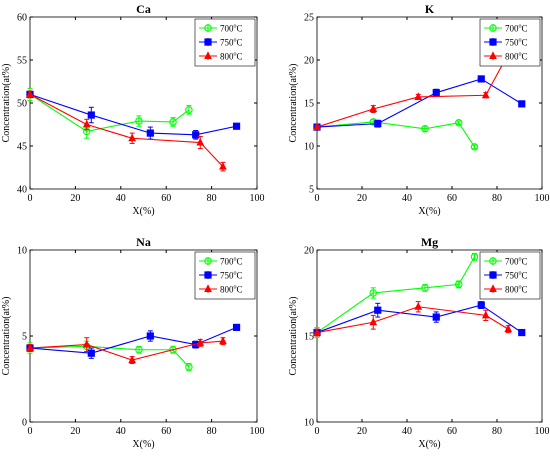 The height and width of the screenshot is (456, 550). What do you see at coordinates (166, 431) in the screenshot?
I see `x-tick-label: 60` at bounding box center [166, 431].